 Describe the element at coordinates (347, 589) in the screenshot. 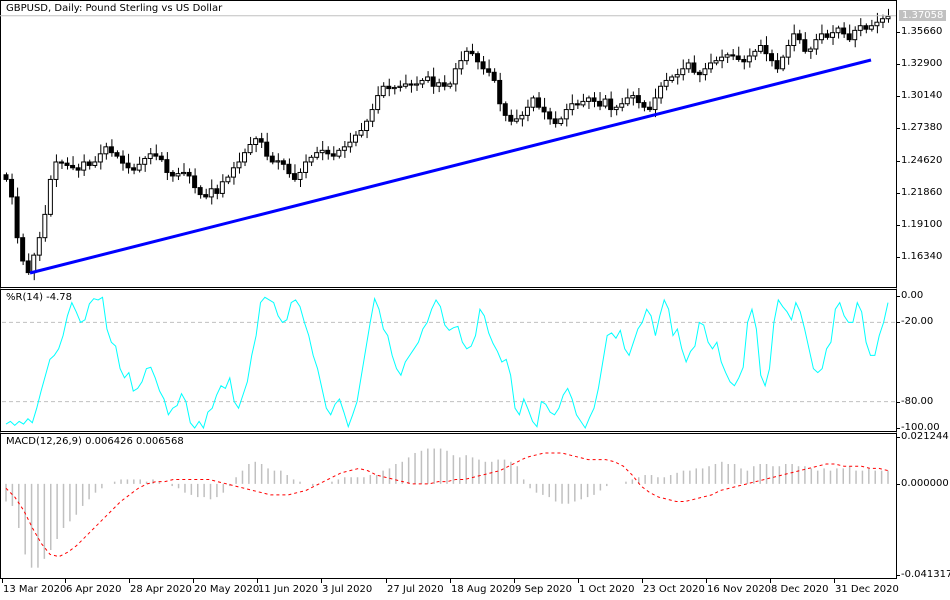

I see `date-axis-label: 3 Jul 2020` at that location.